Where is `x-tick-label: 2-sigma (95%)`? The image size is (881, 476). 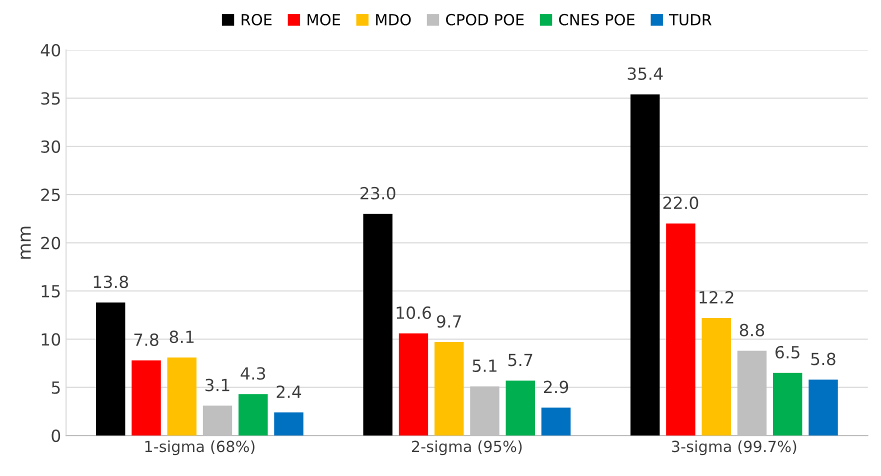 x-tick-label: 2-sigma (95%) is located at coordinates (467, 448).